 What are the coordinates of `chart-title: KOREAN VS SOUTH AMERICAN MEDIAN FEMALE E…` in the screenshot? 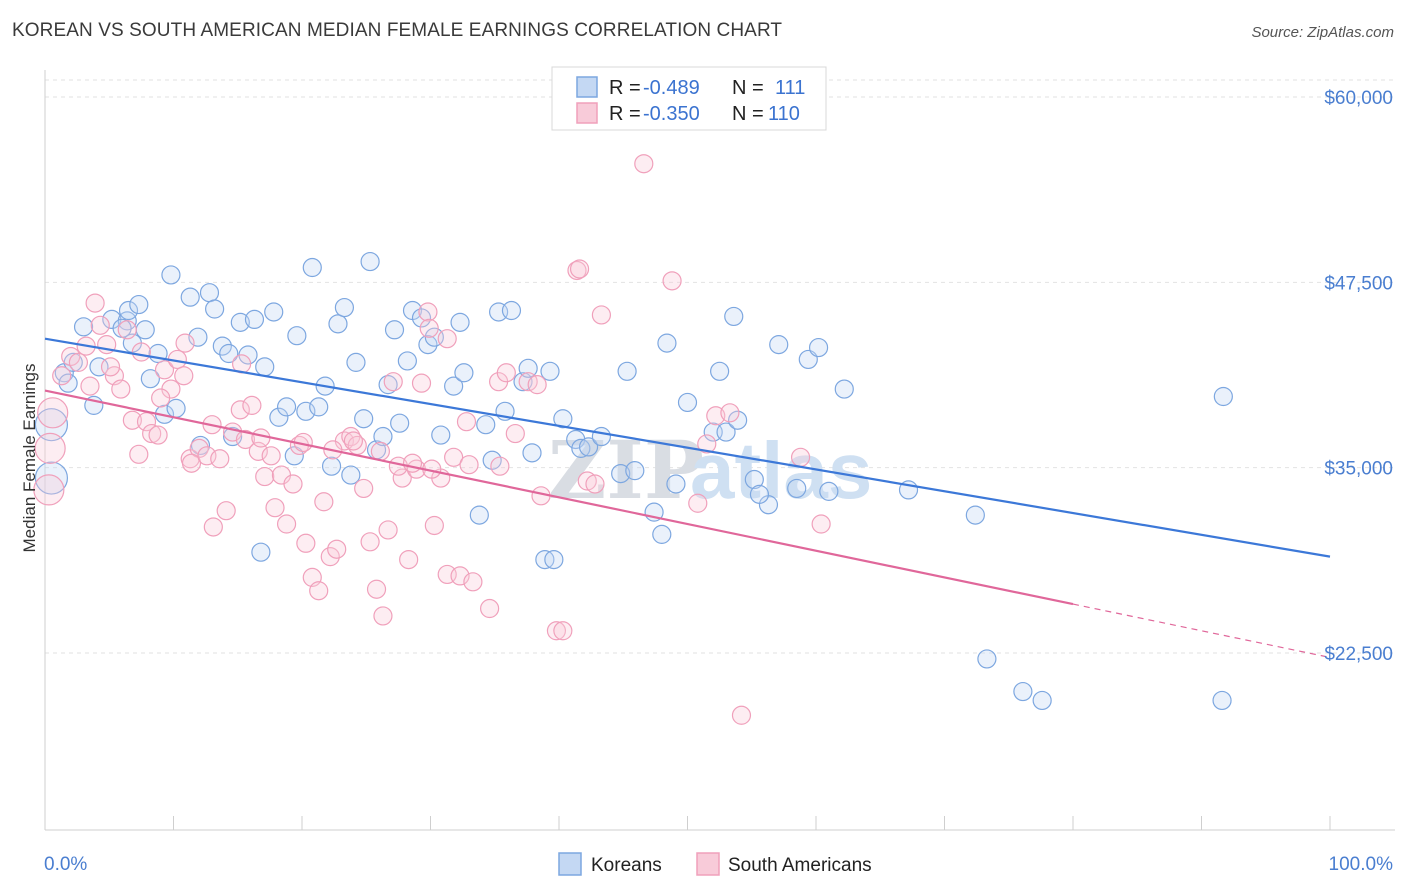 It's located at (397, 30).